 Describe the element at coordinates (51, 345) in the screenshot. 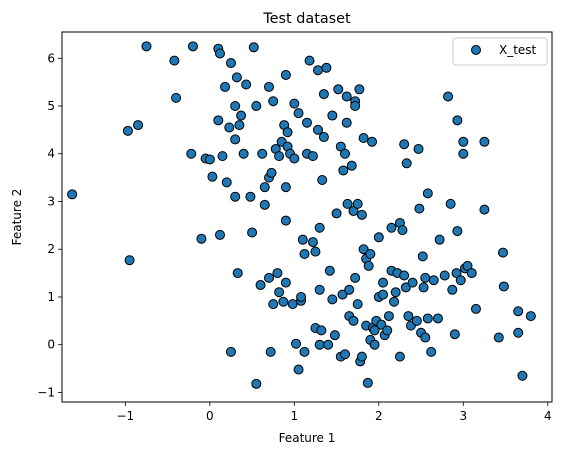

I see `y-tick-label: 0` at that location.